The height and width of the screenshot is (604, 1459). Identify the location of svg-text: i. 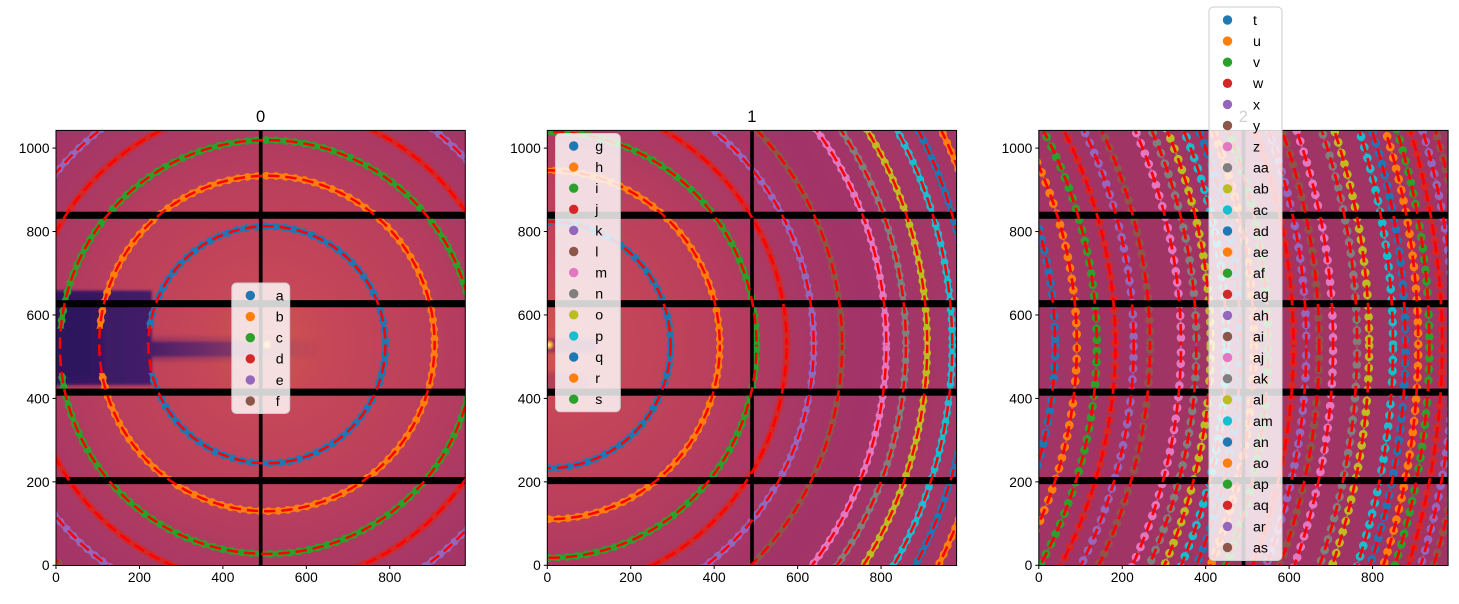
(596, 189).